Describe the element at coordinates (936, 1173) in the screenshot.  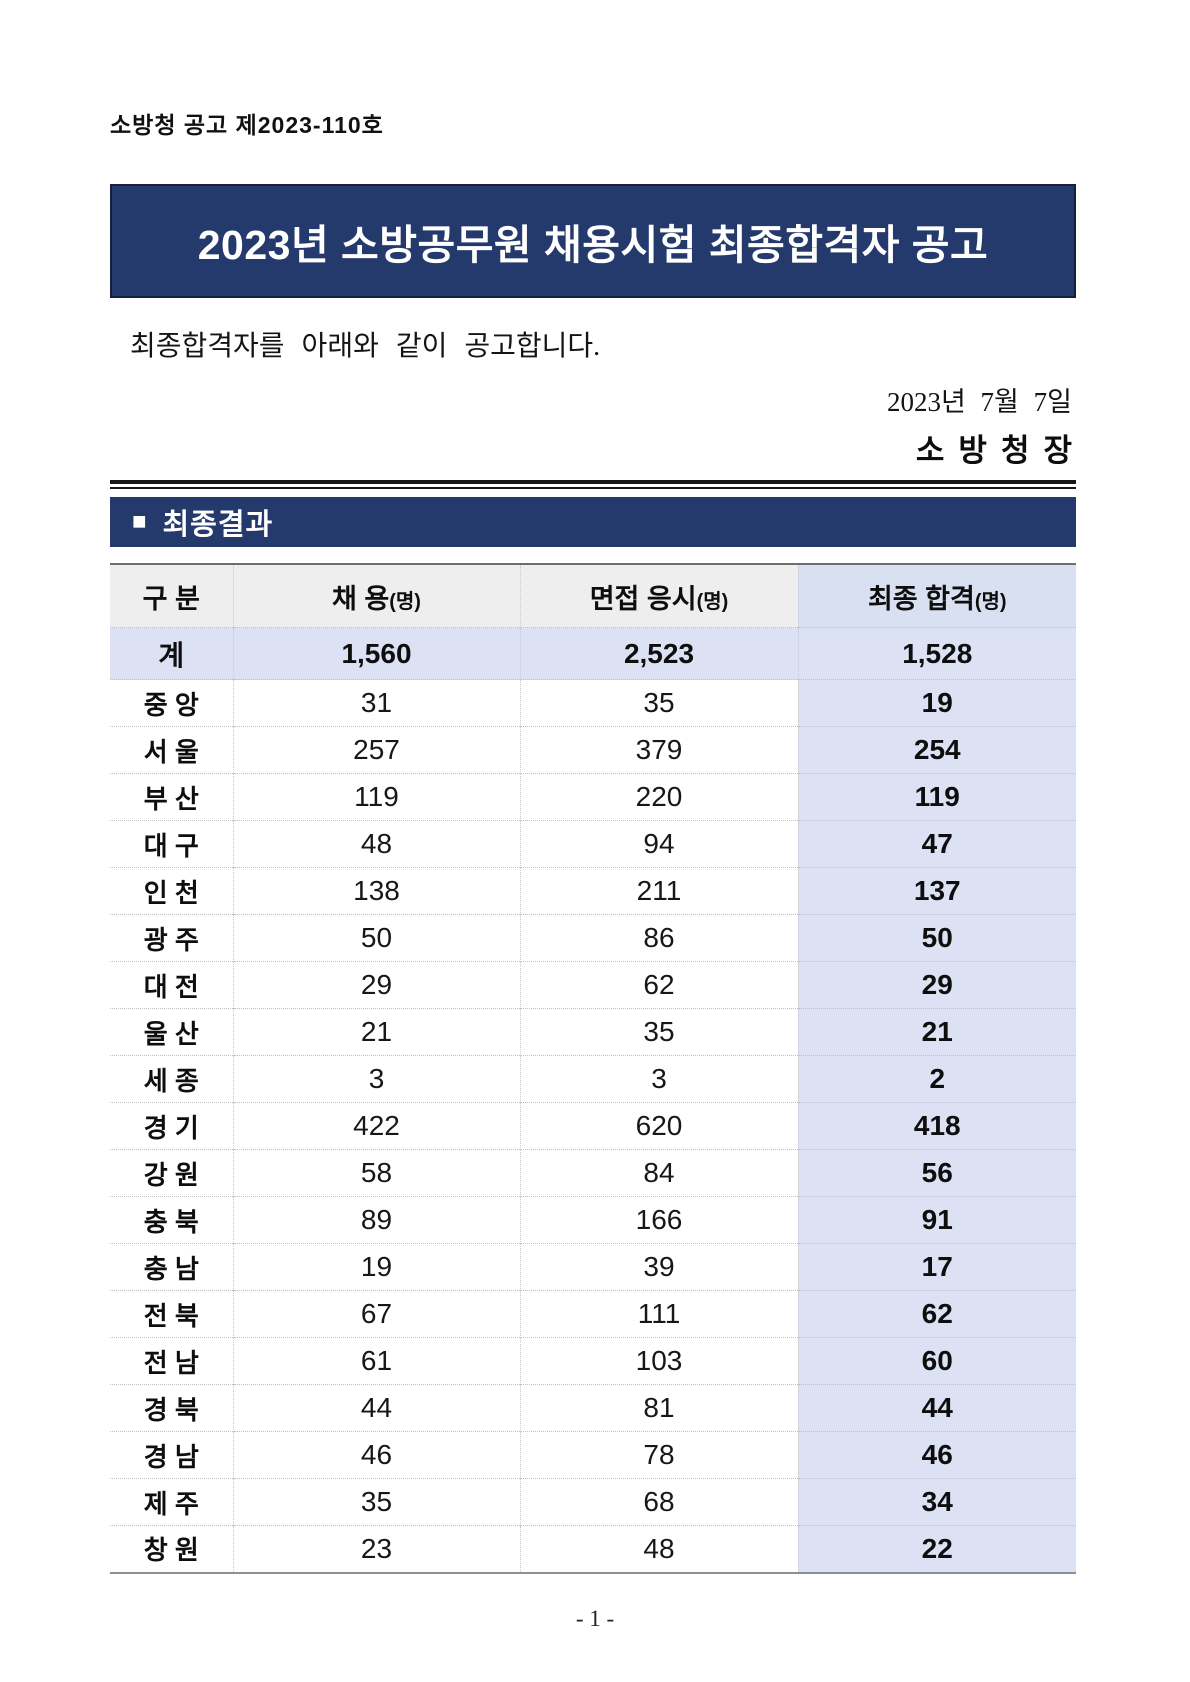
I see `value-cell: 56` at that location.